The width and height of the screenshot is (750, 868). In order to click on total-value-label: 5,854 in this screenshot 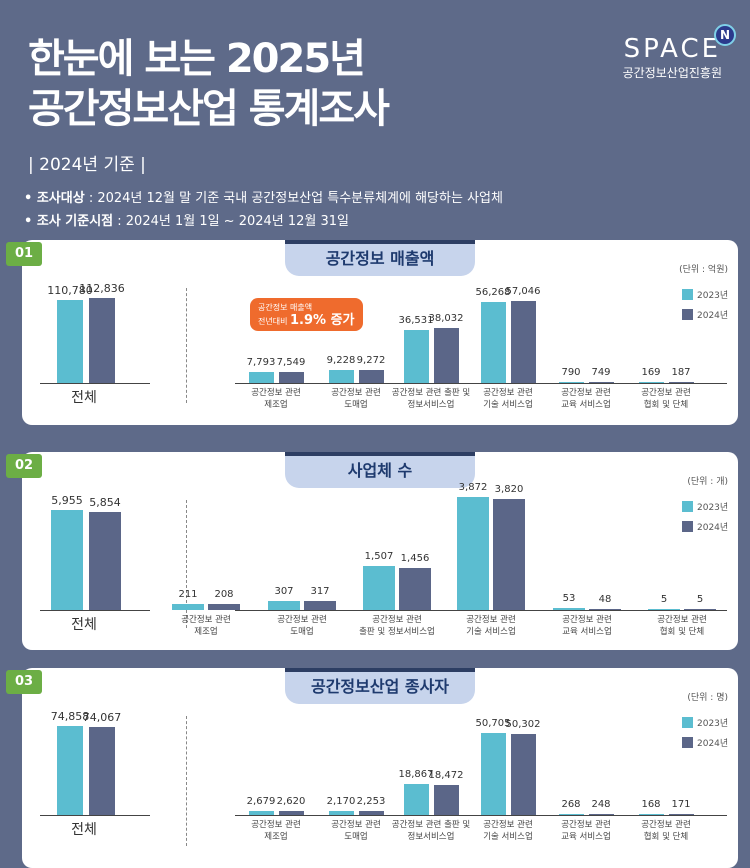, I will do `click(105, 502)`.